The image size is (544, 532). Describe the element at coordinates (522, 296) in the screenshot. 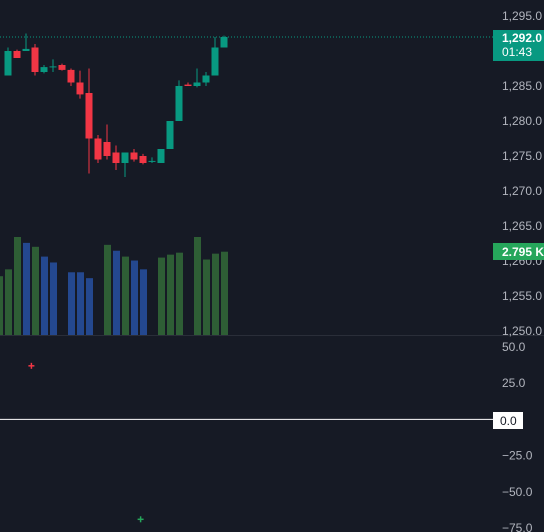

I see `price-tick-label: 1,255.0` at that location.